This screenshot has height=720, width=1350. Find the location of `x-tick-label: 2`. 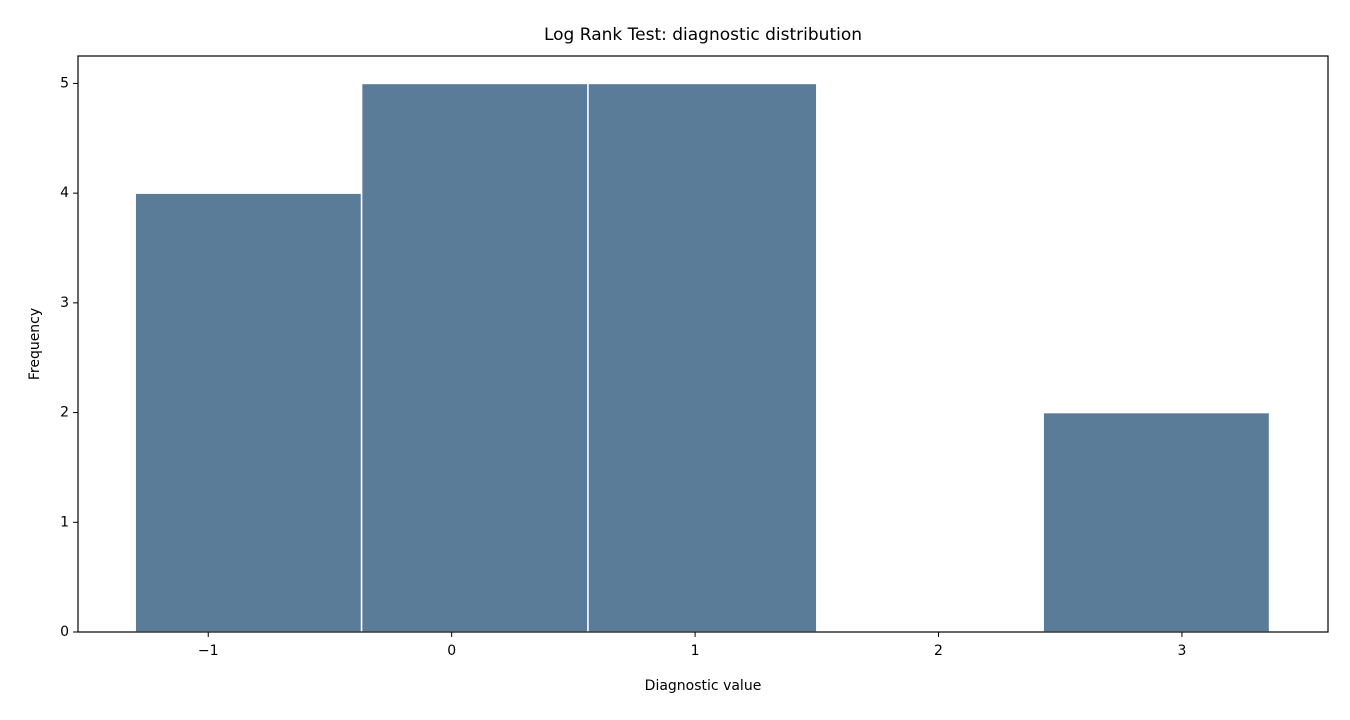

x-tick-label: 2 is located at coordinates (938, 651).